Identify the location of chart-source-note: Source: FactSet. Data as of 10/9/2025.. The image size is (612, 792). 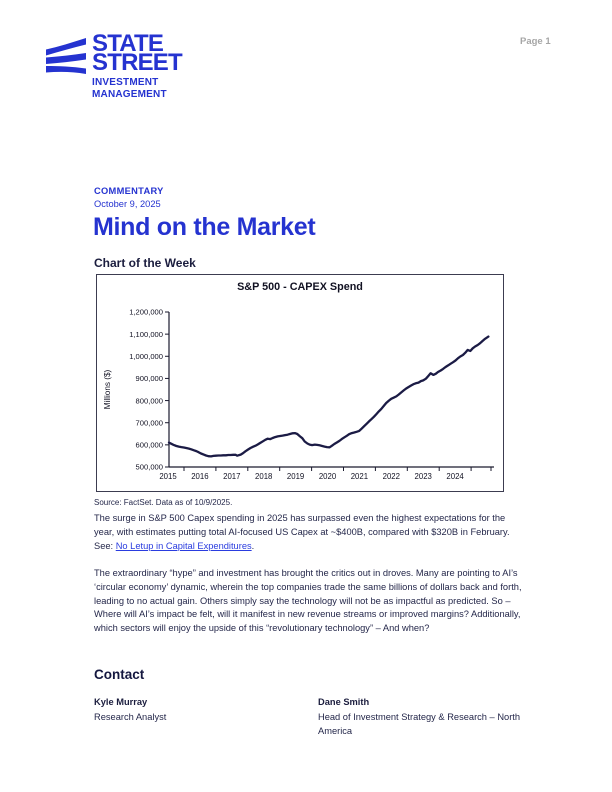
(163, 502).